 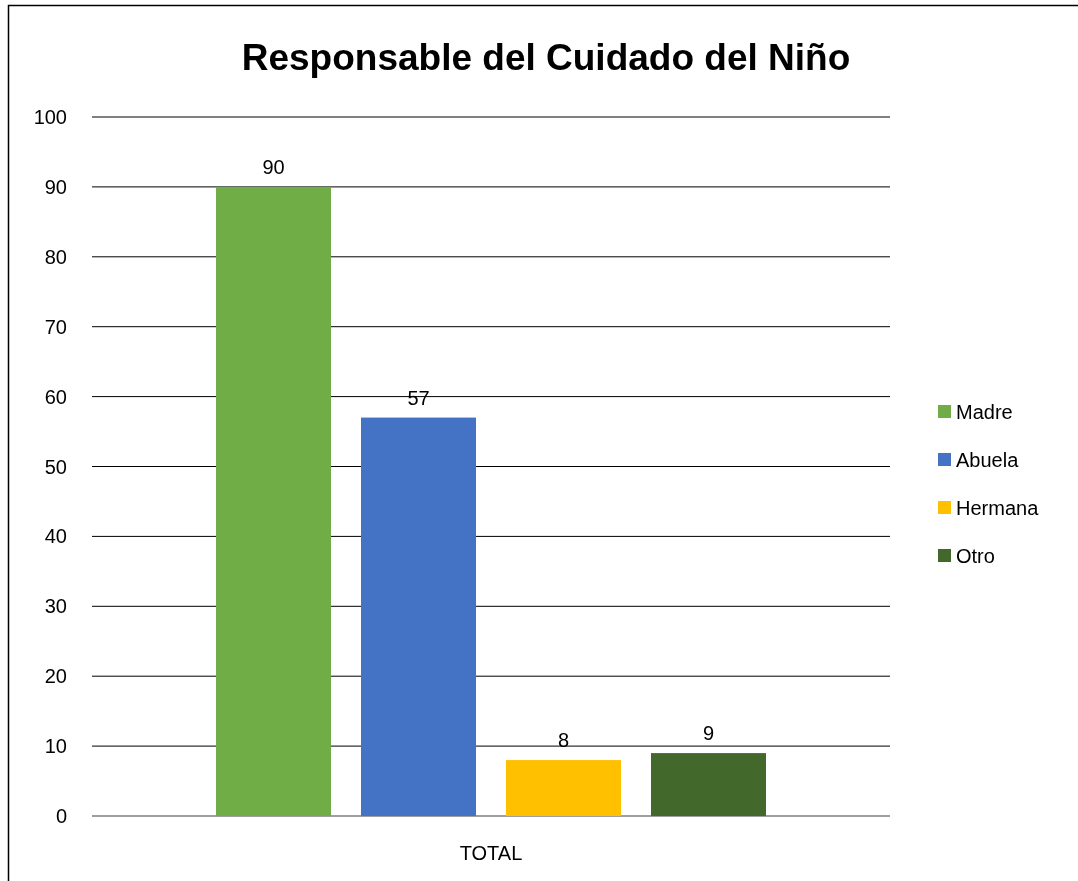 What do you see at coordinates (975, 556) in the screenshot?
I see `legend-label: Otro` at bounding box center [975, 556].